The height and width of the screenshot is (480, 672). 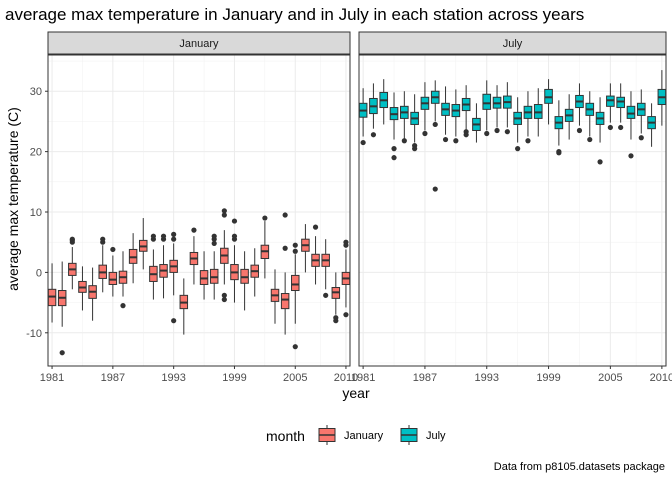 What do you see at coordinates (265, 247) in the screenshot?
I see `box-january-2002` at bounding box center [265, 247].